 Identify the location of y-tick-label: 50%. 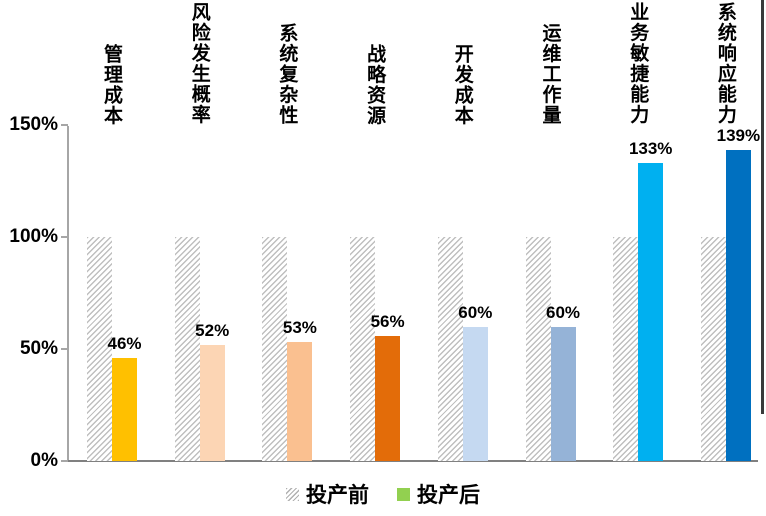
(38, 348).